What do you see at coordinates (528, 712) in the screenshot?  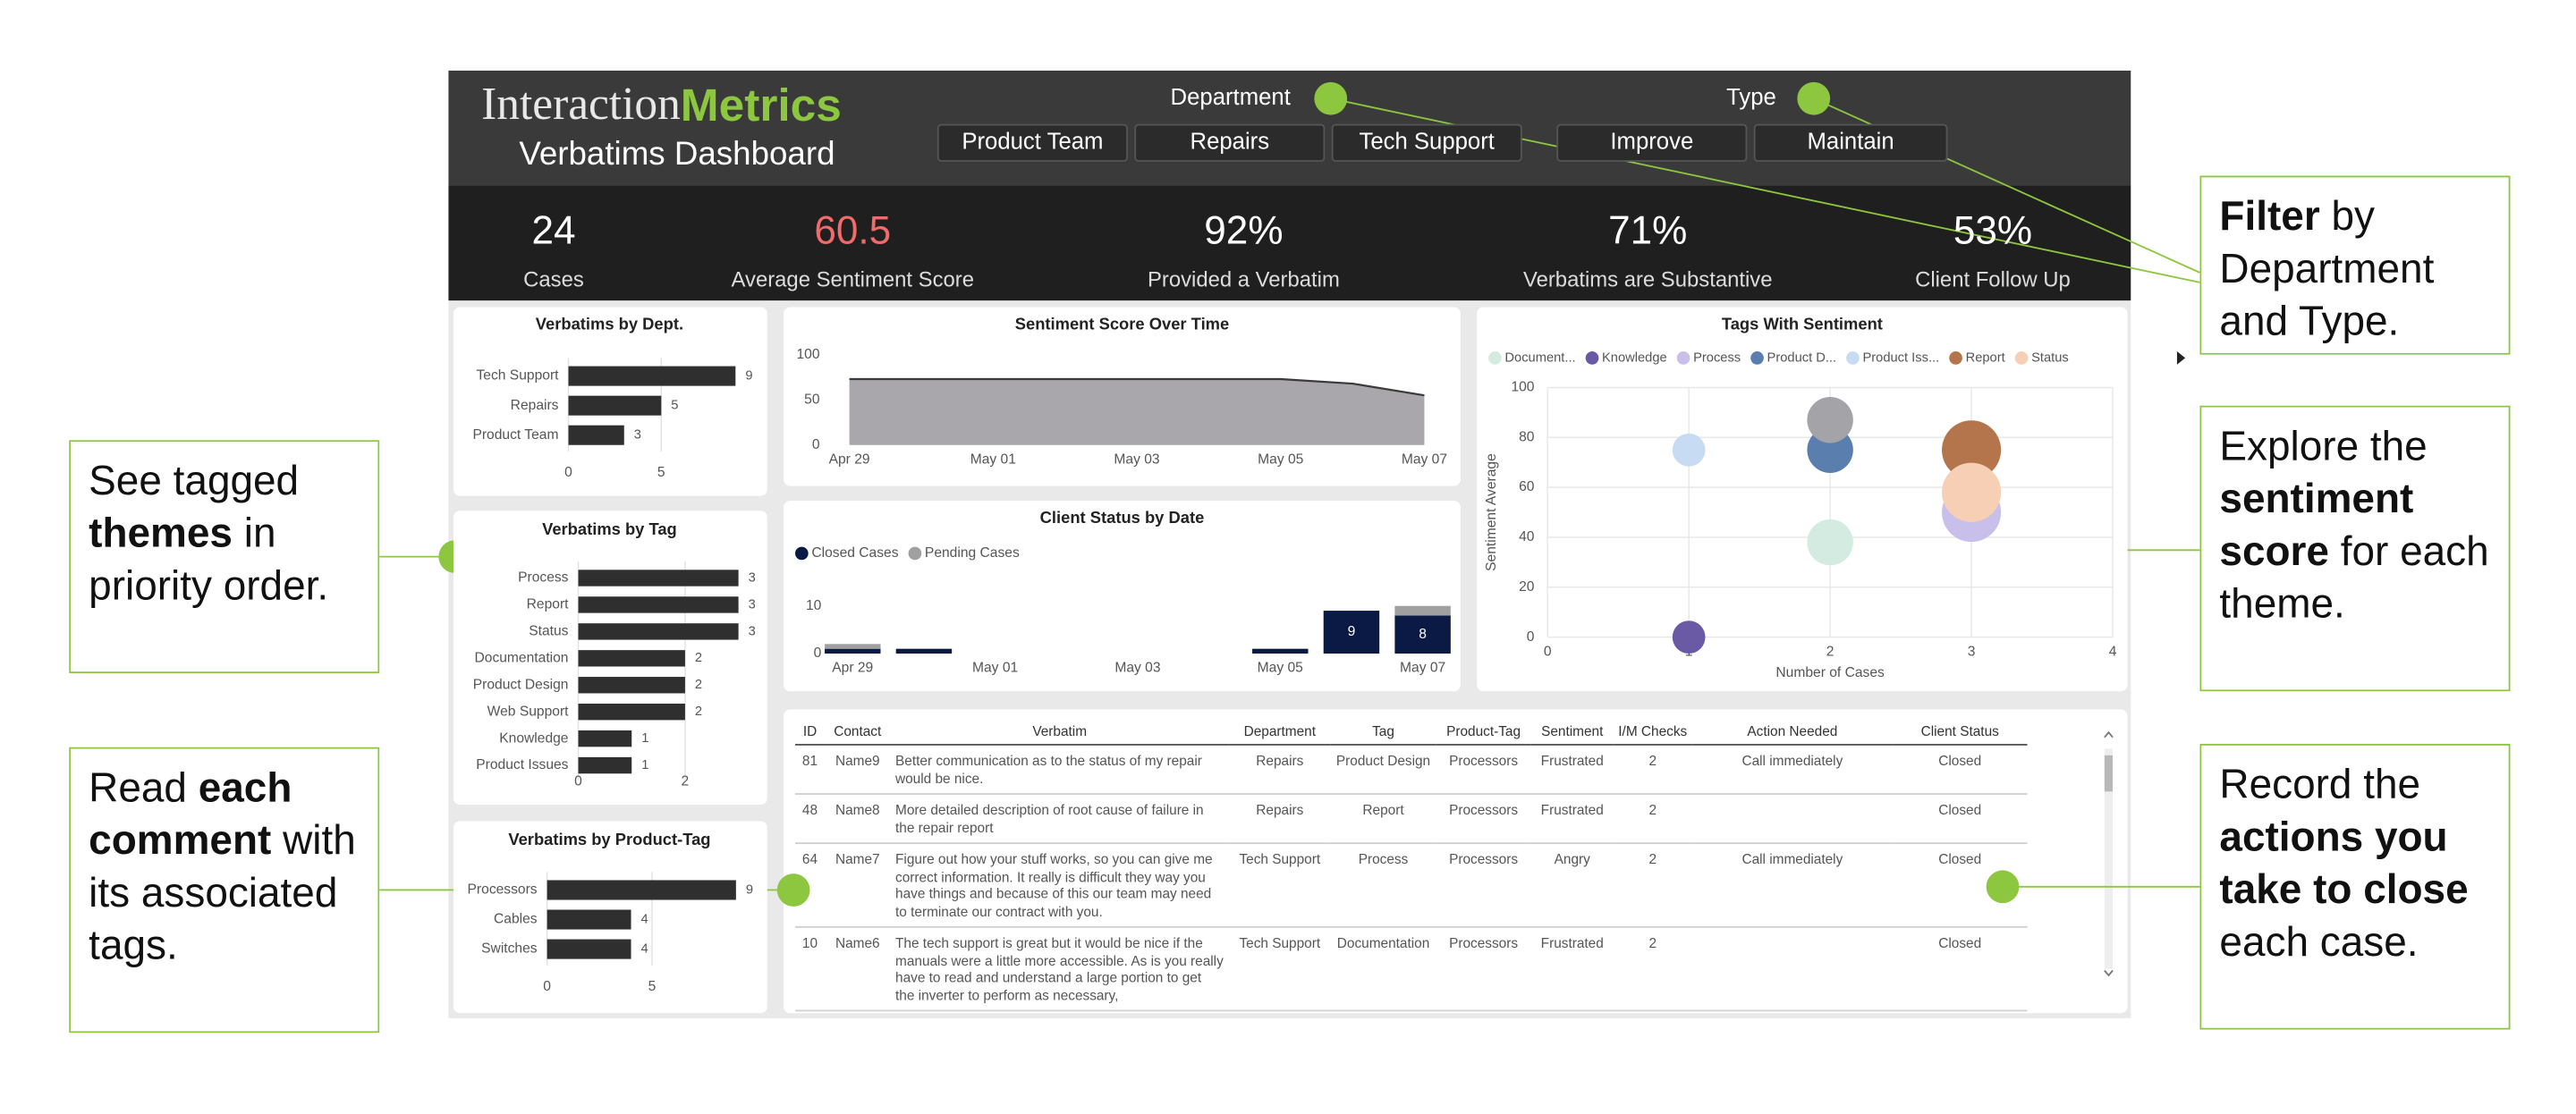 I see `category-label: Web Support` at bounding box center [528, 712].